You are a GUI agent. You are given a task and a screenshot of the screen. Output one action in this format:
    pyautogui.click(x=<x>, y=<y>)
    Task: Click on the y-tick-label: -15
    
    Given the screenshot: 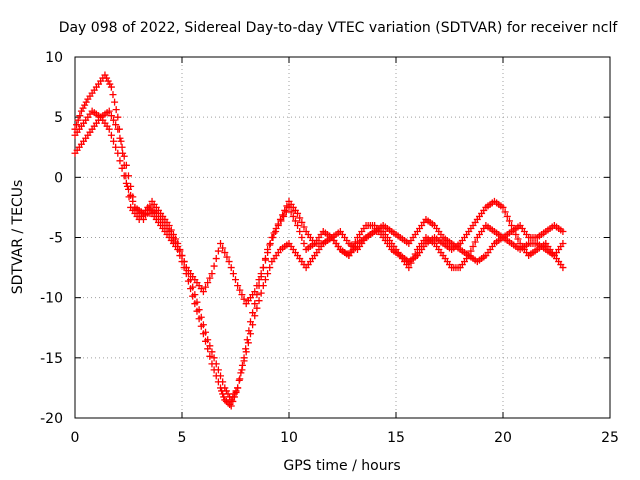 What is the action you would take?
    pyautogui.click(x=51, y=359)
    